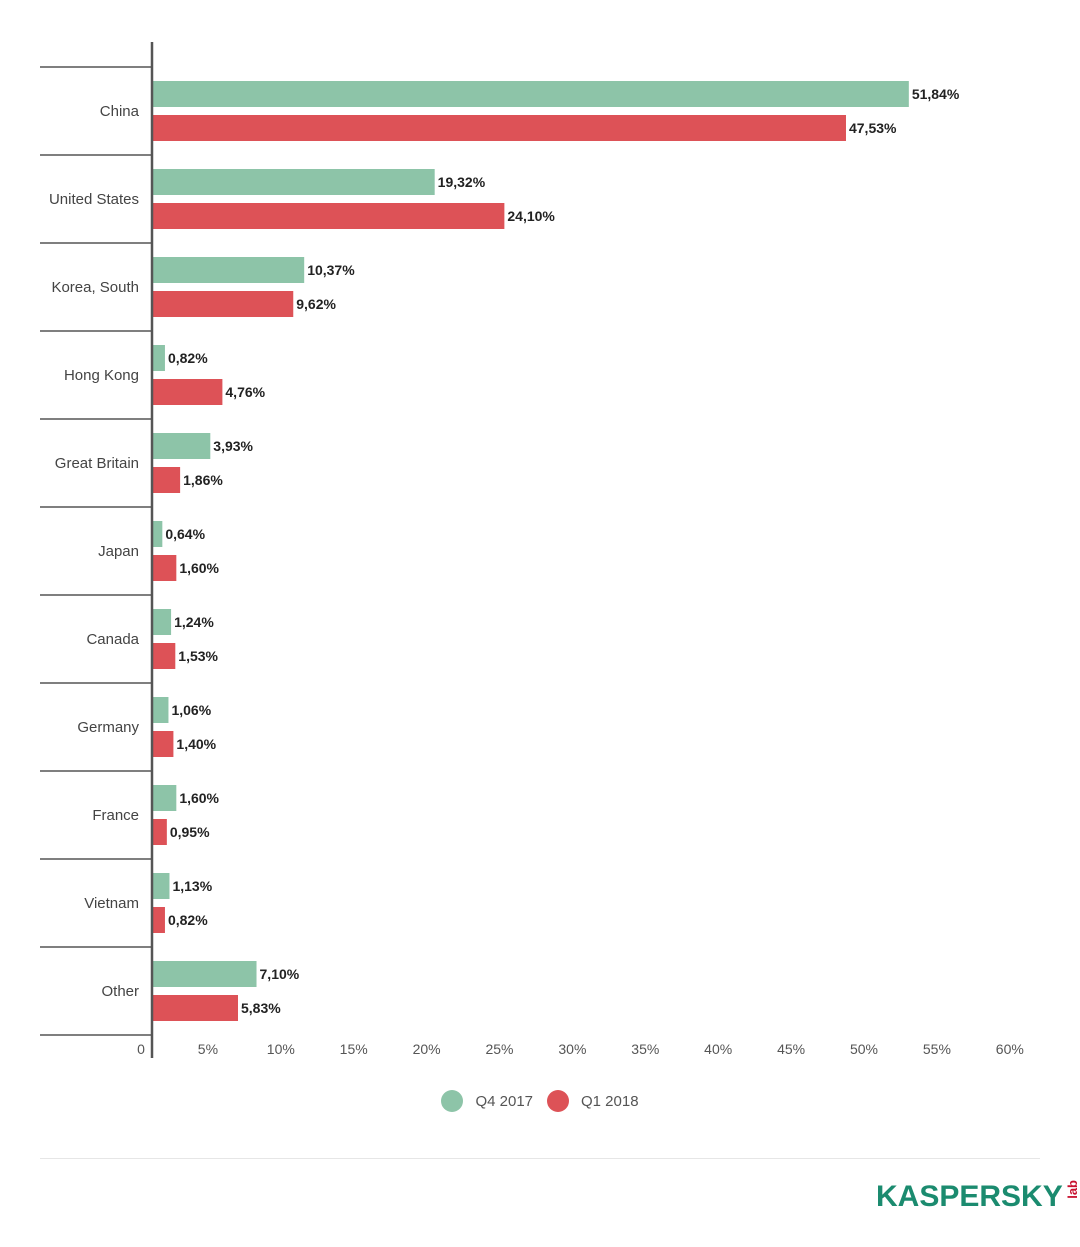 Image resolution: width=1080 pixels, height=1247 pixels. I want to click on legend-item-q4-2017: Q4 2017, so click(487, 1101).